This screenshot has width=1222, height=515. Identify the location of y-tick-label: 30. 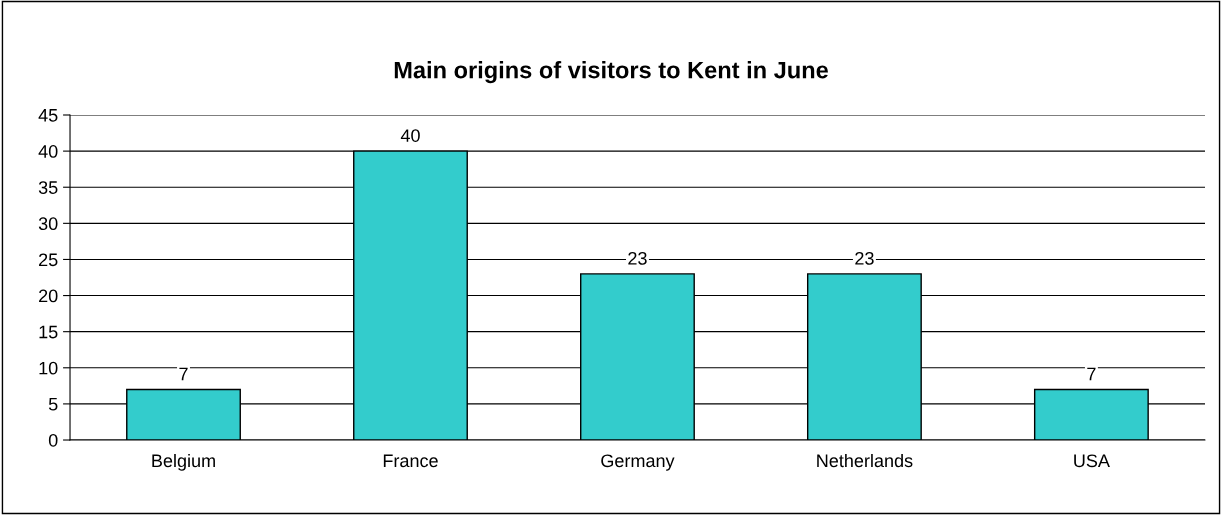
(48, 224).